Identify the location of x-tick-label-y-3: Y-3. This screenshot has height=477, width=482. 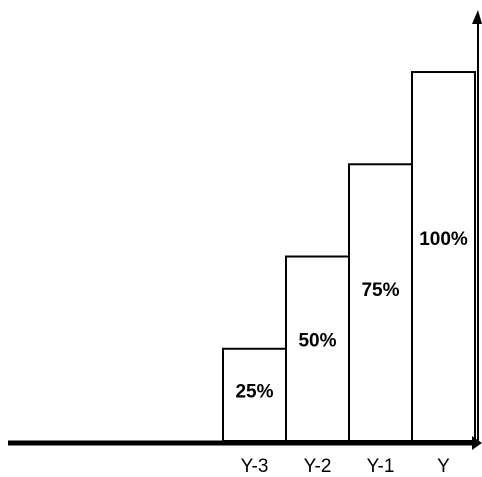
(255, 466).